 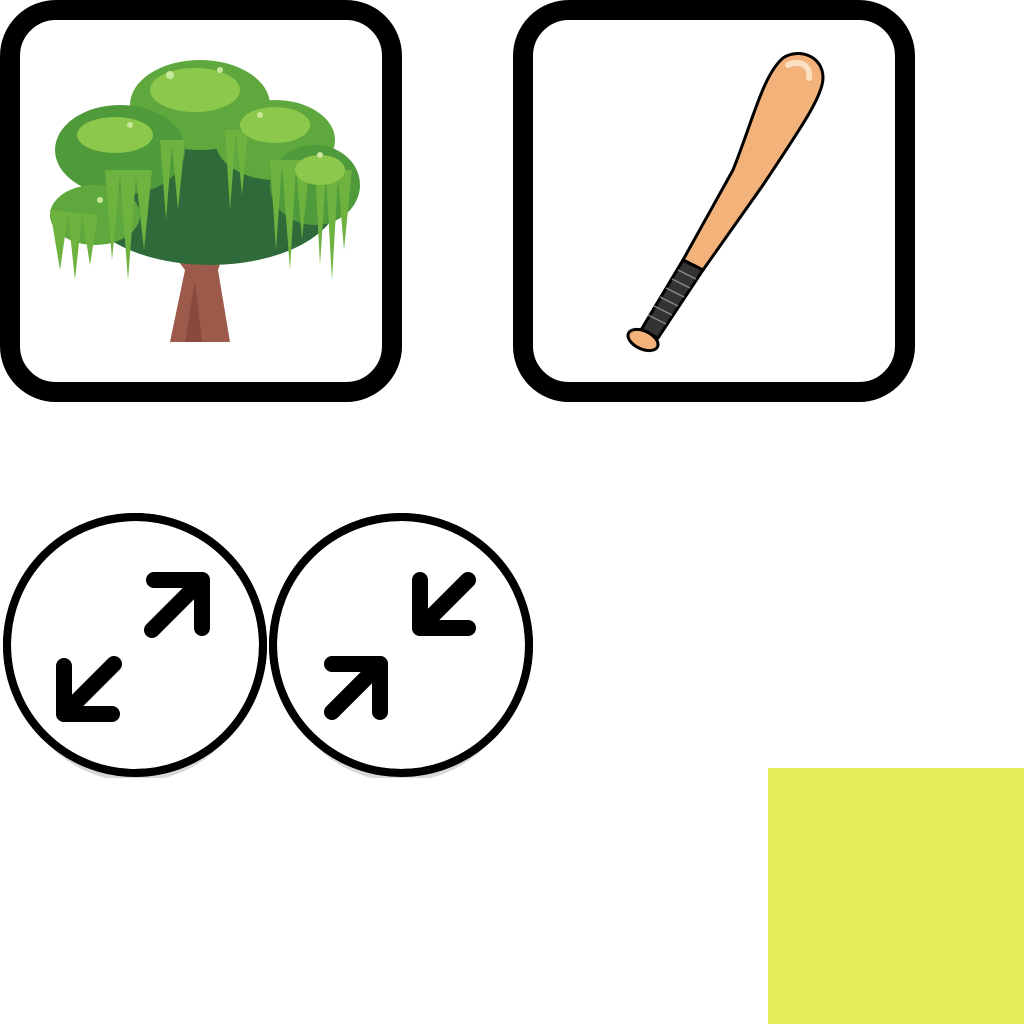 I want to click on shrink-arrows-icon, so click(x=401, y=645).